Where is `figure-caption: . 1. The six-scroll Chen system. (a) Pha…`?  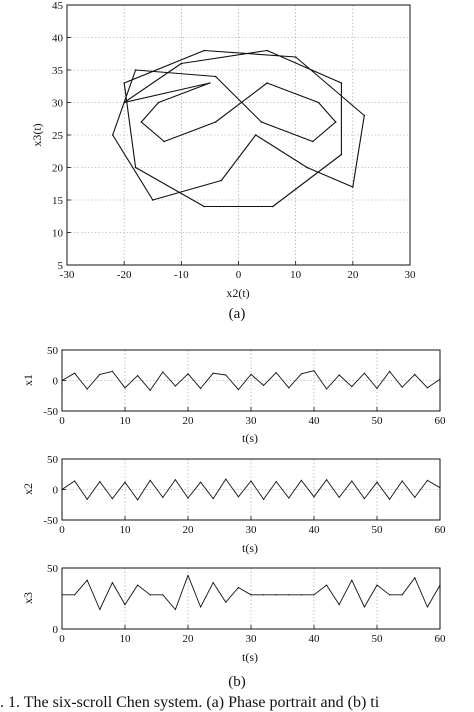 figure-caption: . 1. The six-scroll Chen system. (a) Pha… is located at coordinates (190, 702).